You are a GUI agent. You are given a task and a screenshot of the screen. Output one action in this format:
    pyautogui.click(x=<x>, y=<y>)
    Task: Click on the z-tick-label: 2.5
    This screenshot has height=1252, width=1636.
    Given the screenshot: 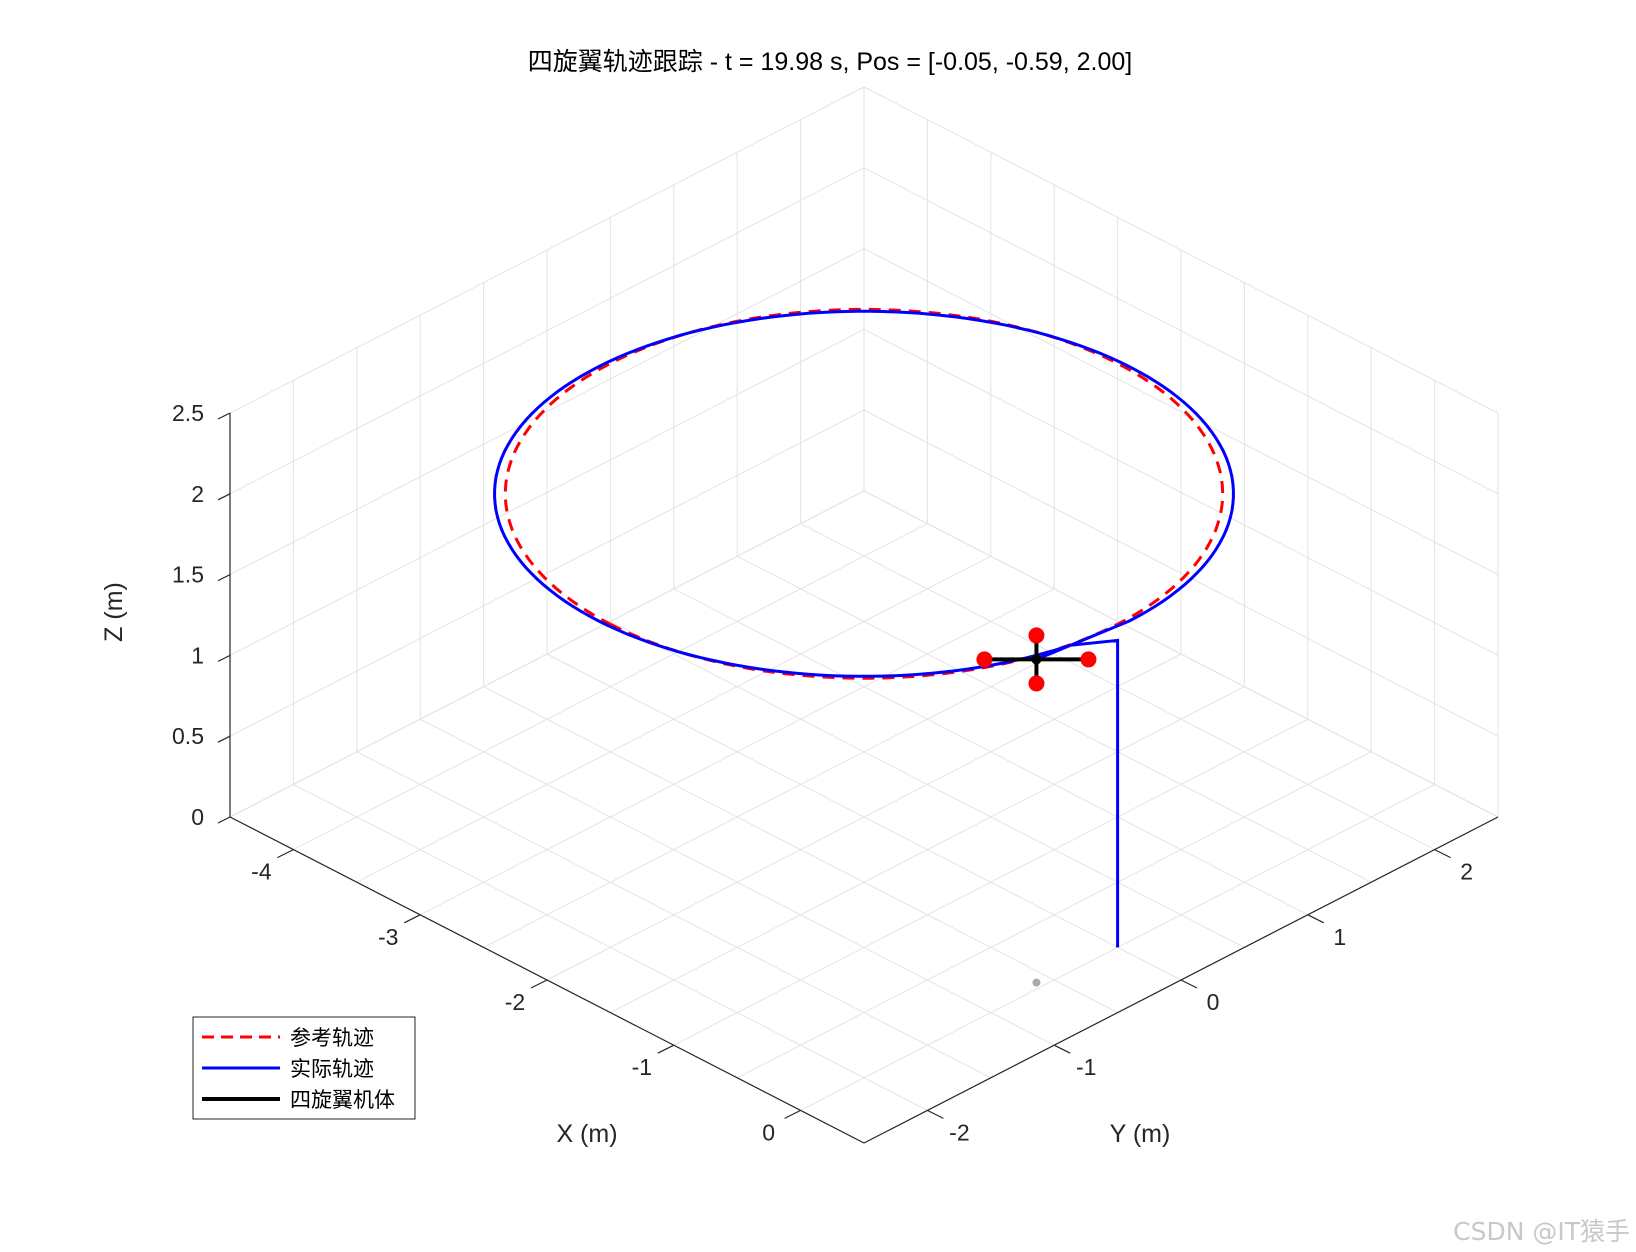 What is the action you would take?
    pyautogui.click(x=188, y=413)
    